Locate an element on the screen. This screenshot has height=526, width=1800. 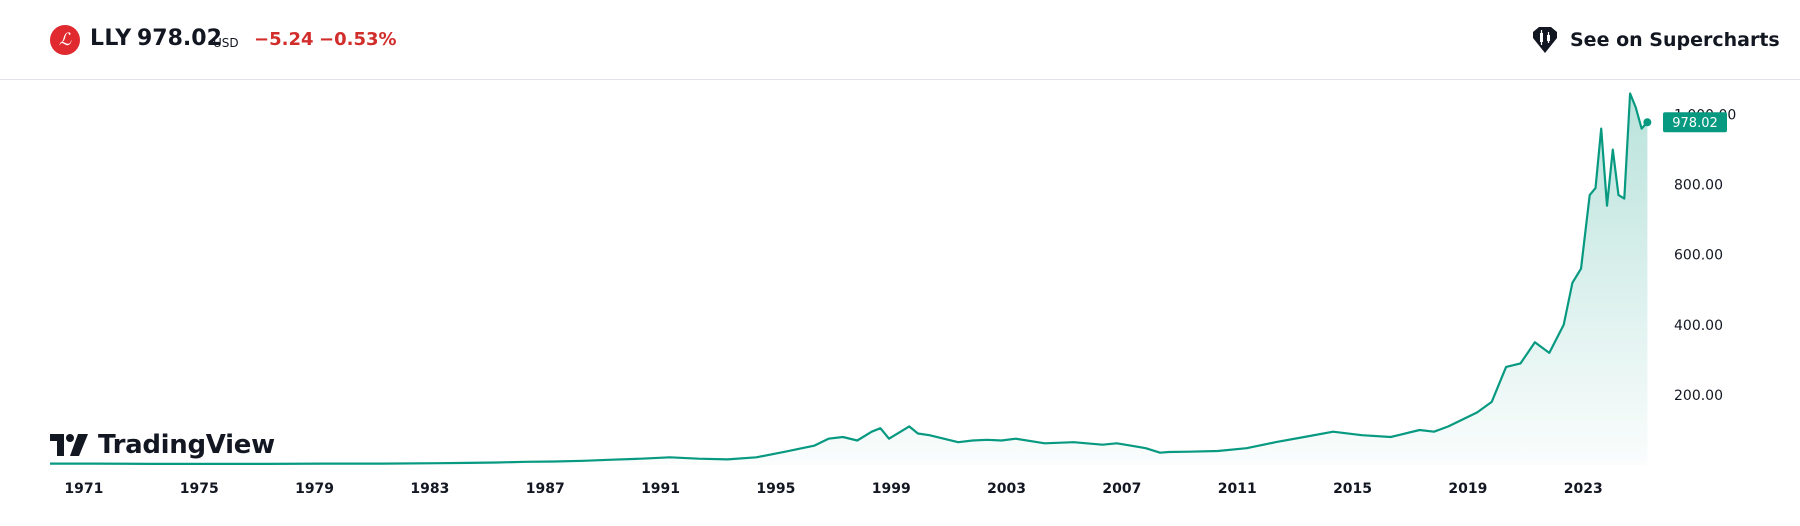
x-tick-label: 2011 is located at coordinates (1237, 489).